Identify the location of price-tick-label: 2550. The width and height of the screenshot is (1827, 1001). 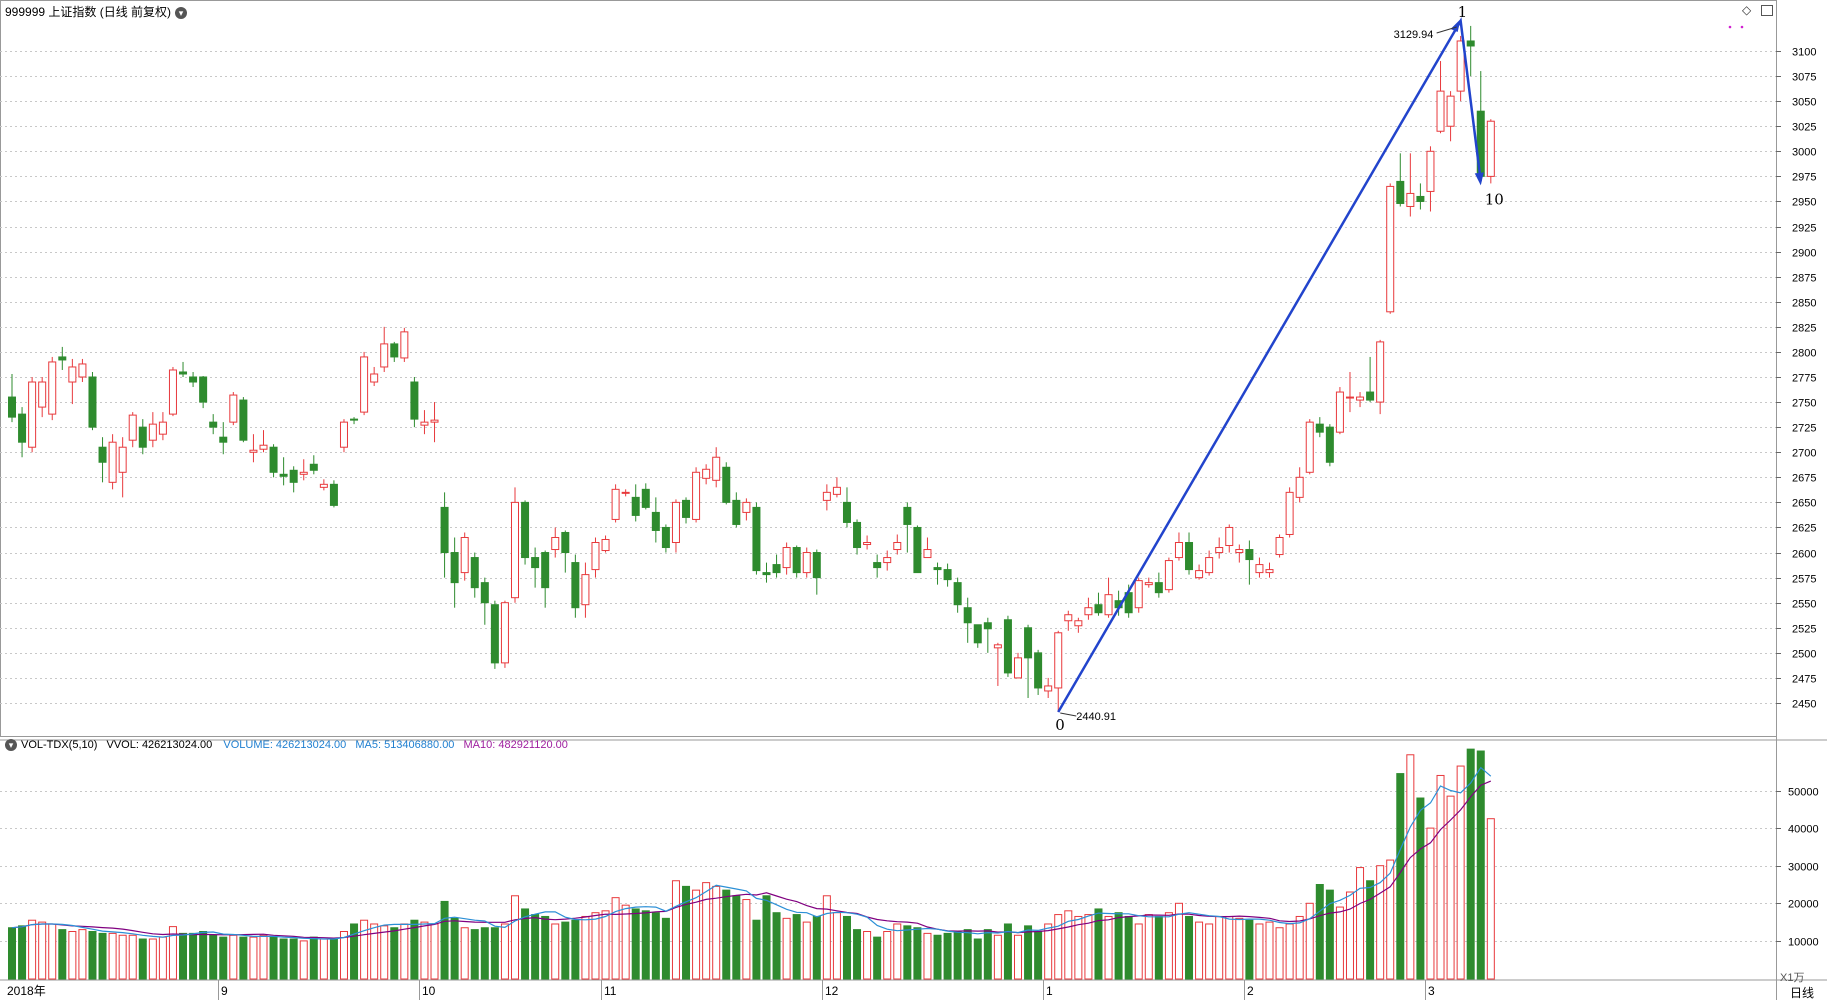
(1804, 605).